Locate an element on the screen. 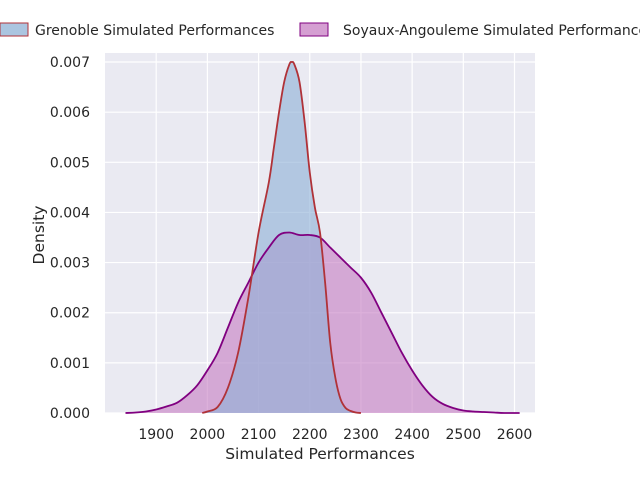  x-tick-label: 2200 is located at coordinates (310, 435).